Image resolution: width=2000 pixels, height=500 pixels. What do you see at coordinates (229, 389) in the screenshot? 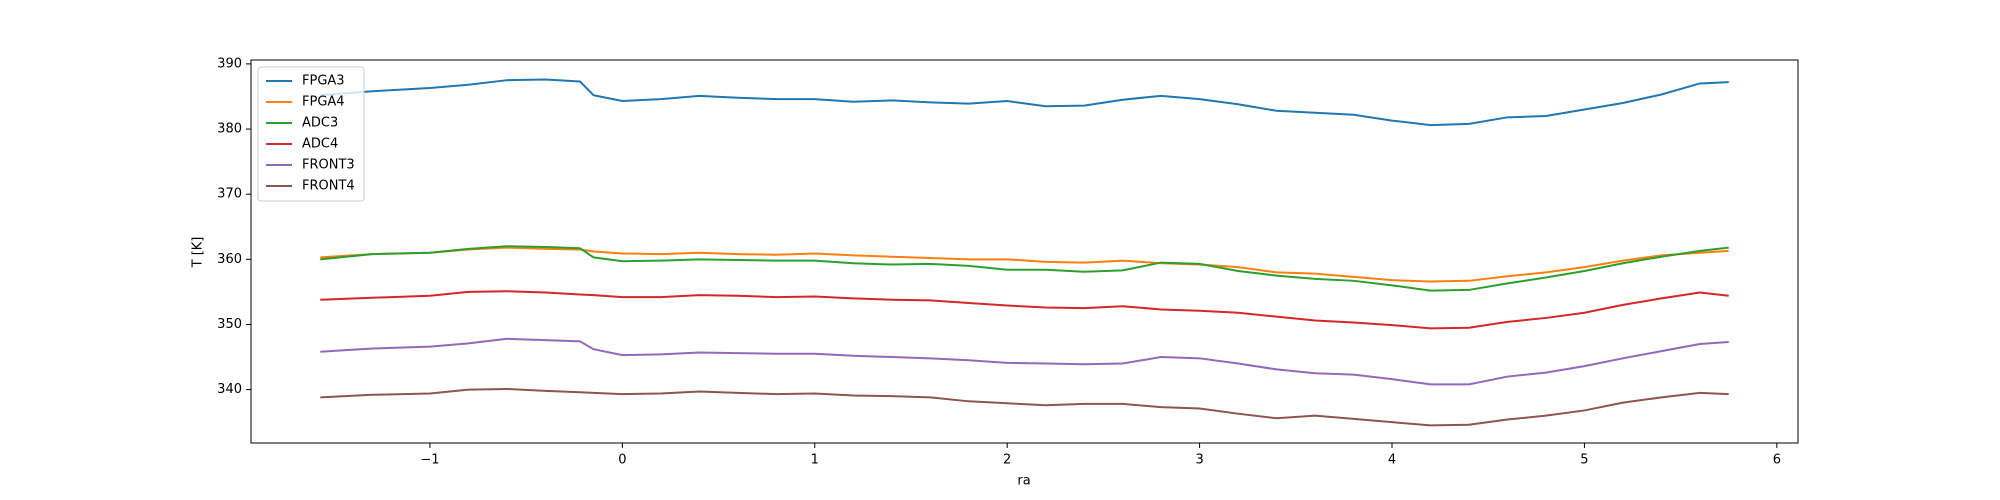
I see `y-tick-label: 340` at bounding box center [229, 389].